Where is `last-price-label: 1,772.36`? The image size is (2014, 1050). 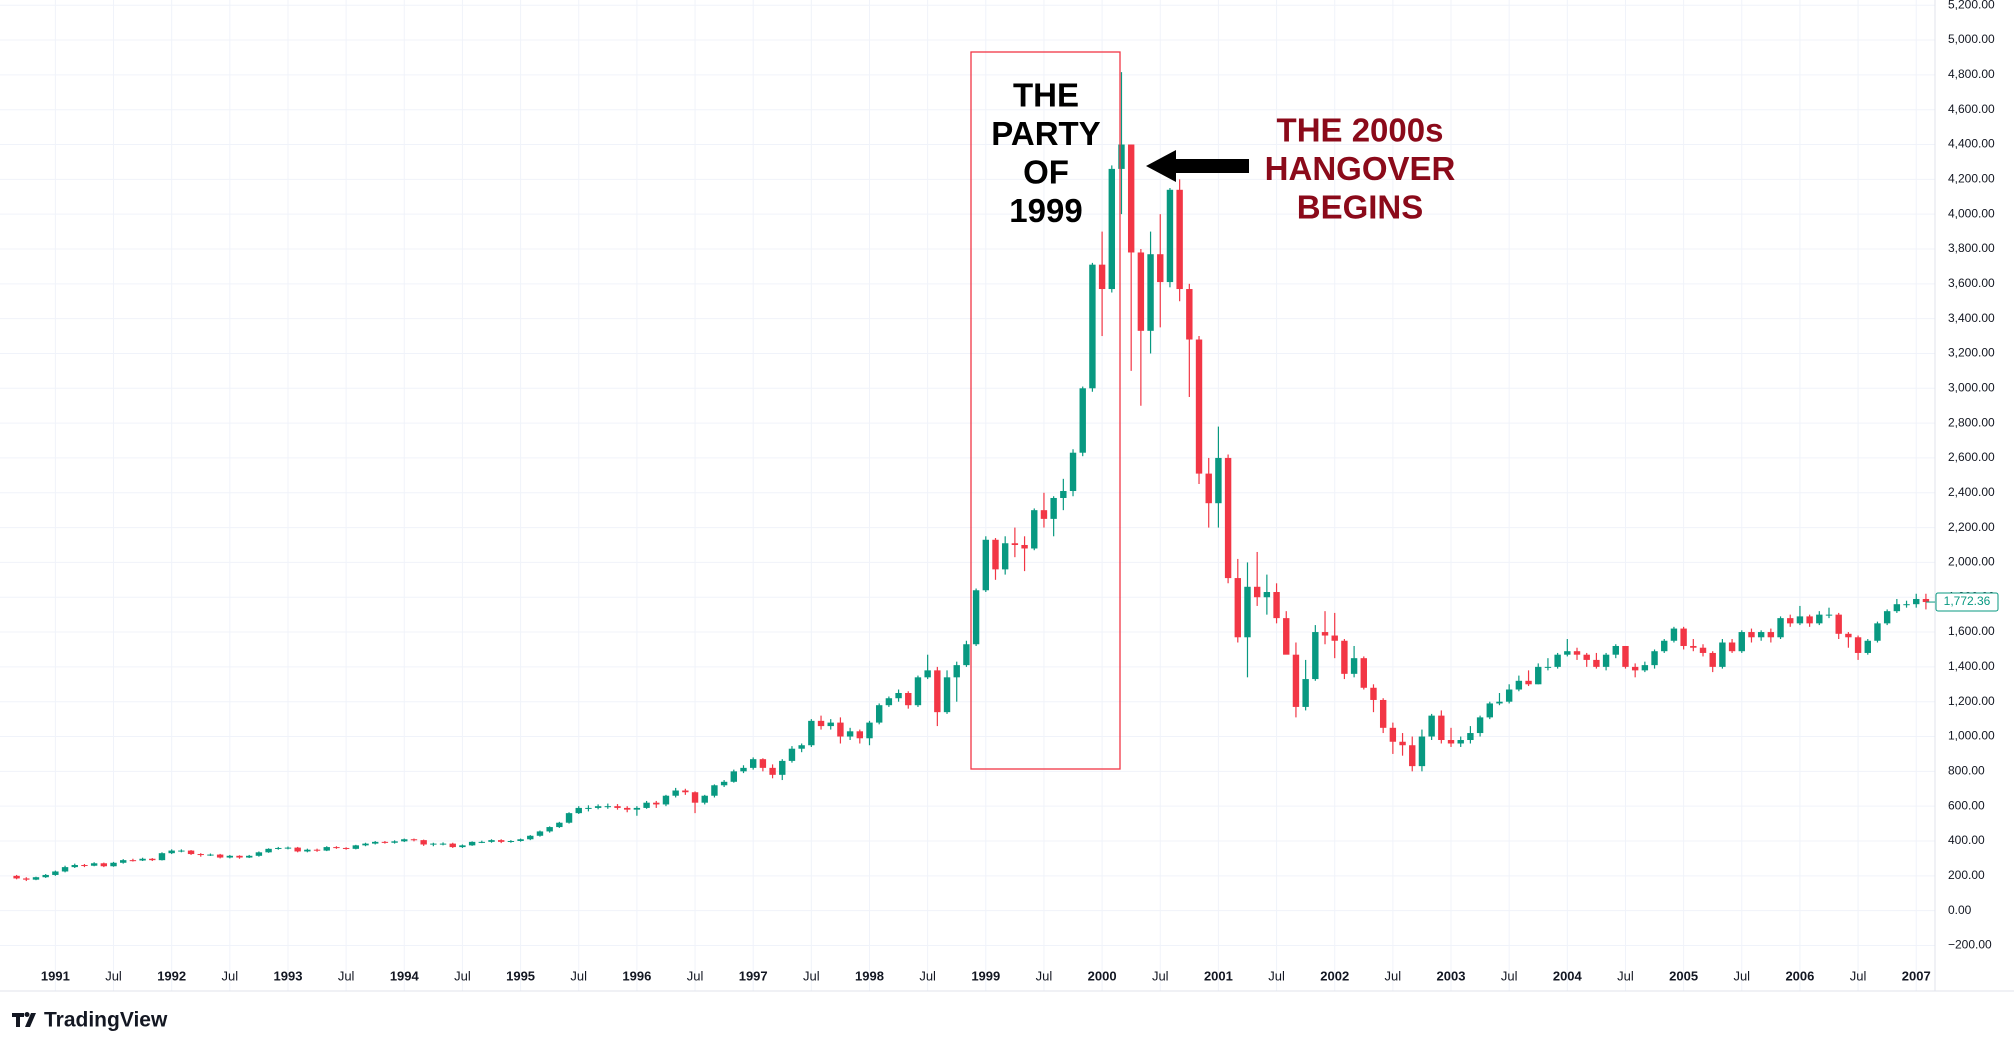
last-price-label: 1,772.36 is located at coordinates (1967, 601).